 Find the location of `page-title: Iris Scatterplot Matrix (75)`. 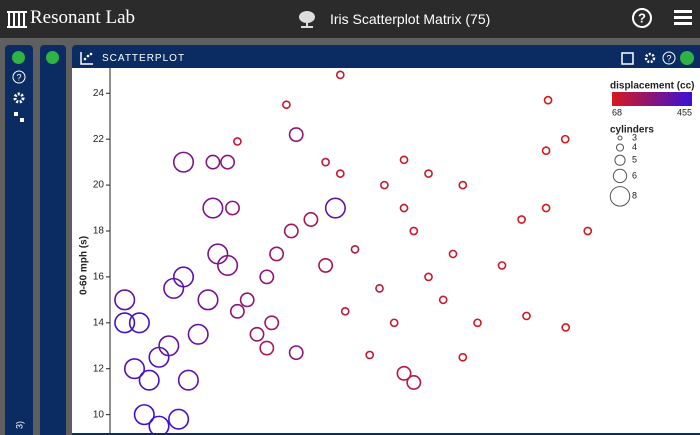

page-title: Iris Scatterplot Matrix (75) is located at coordinates (410, 19).